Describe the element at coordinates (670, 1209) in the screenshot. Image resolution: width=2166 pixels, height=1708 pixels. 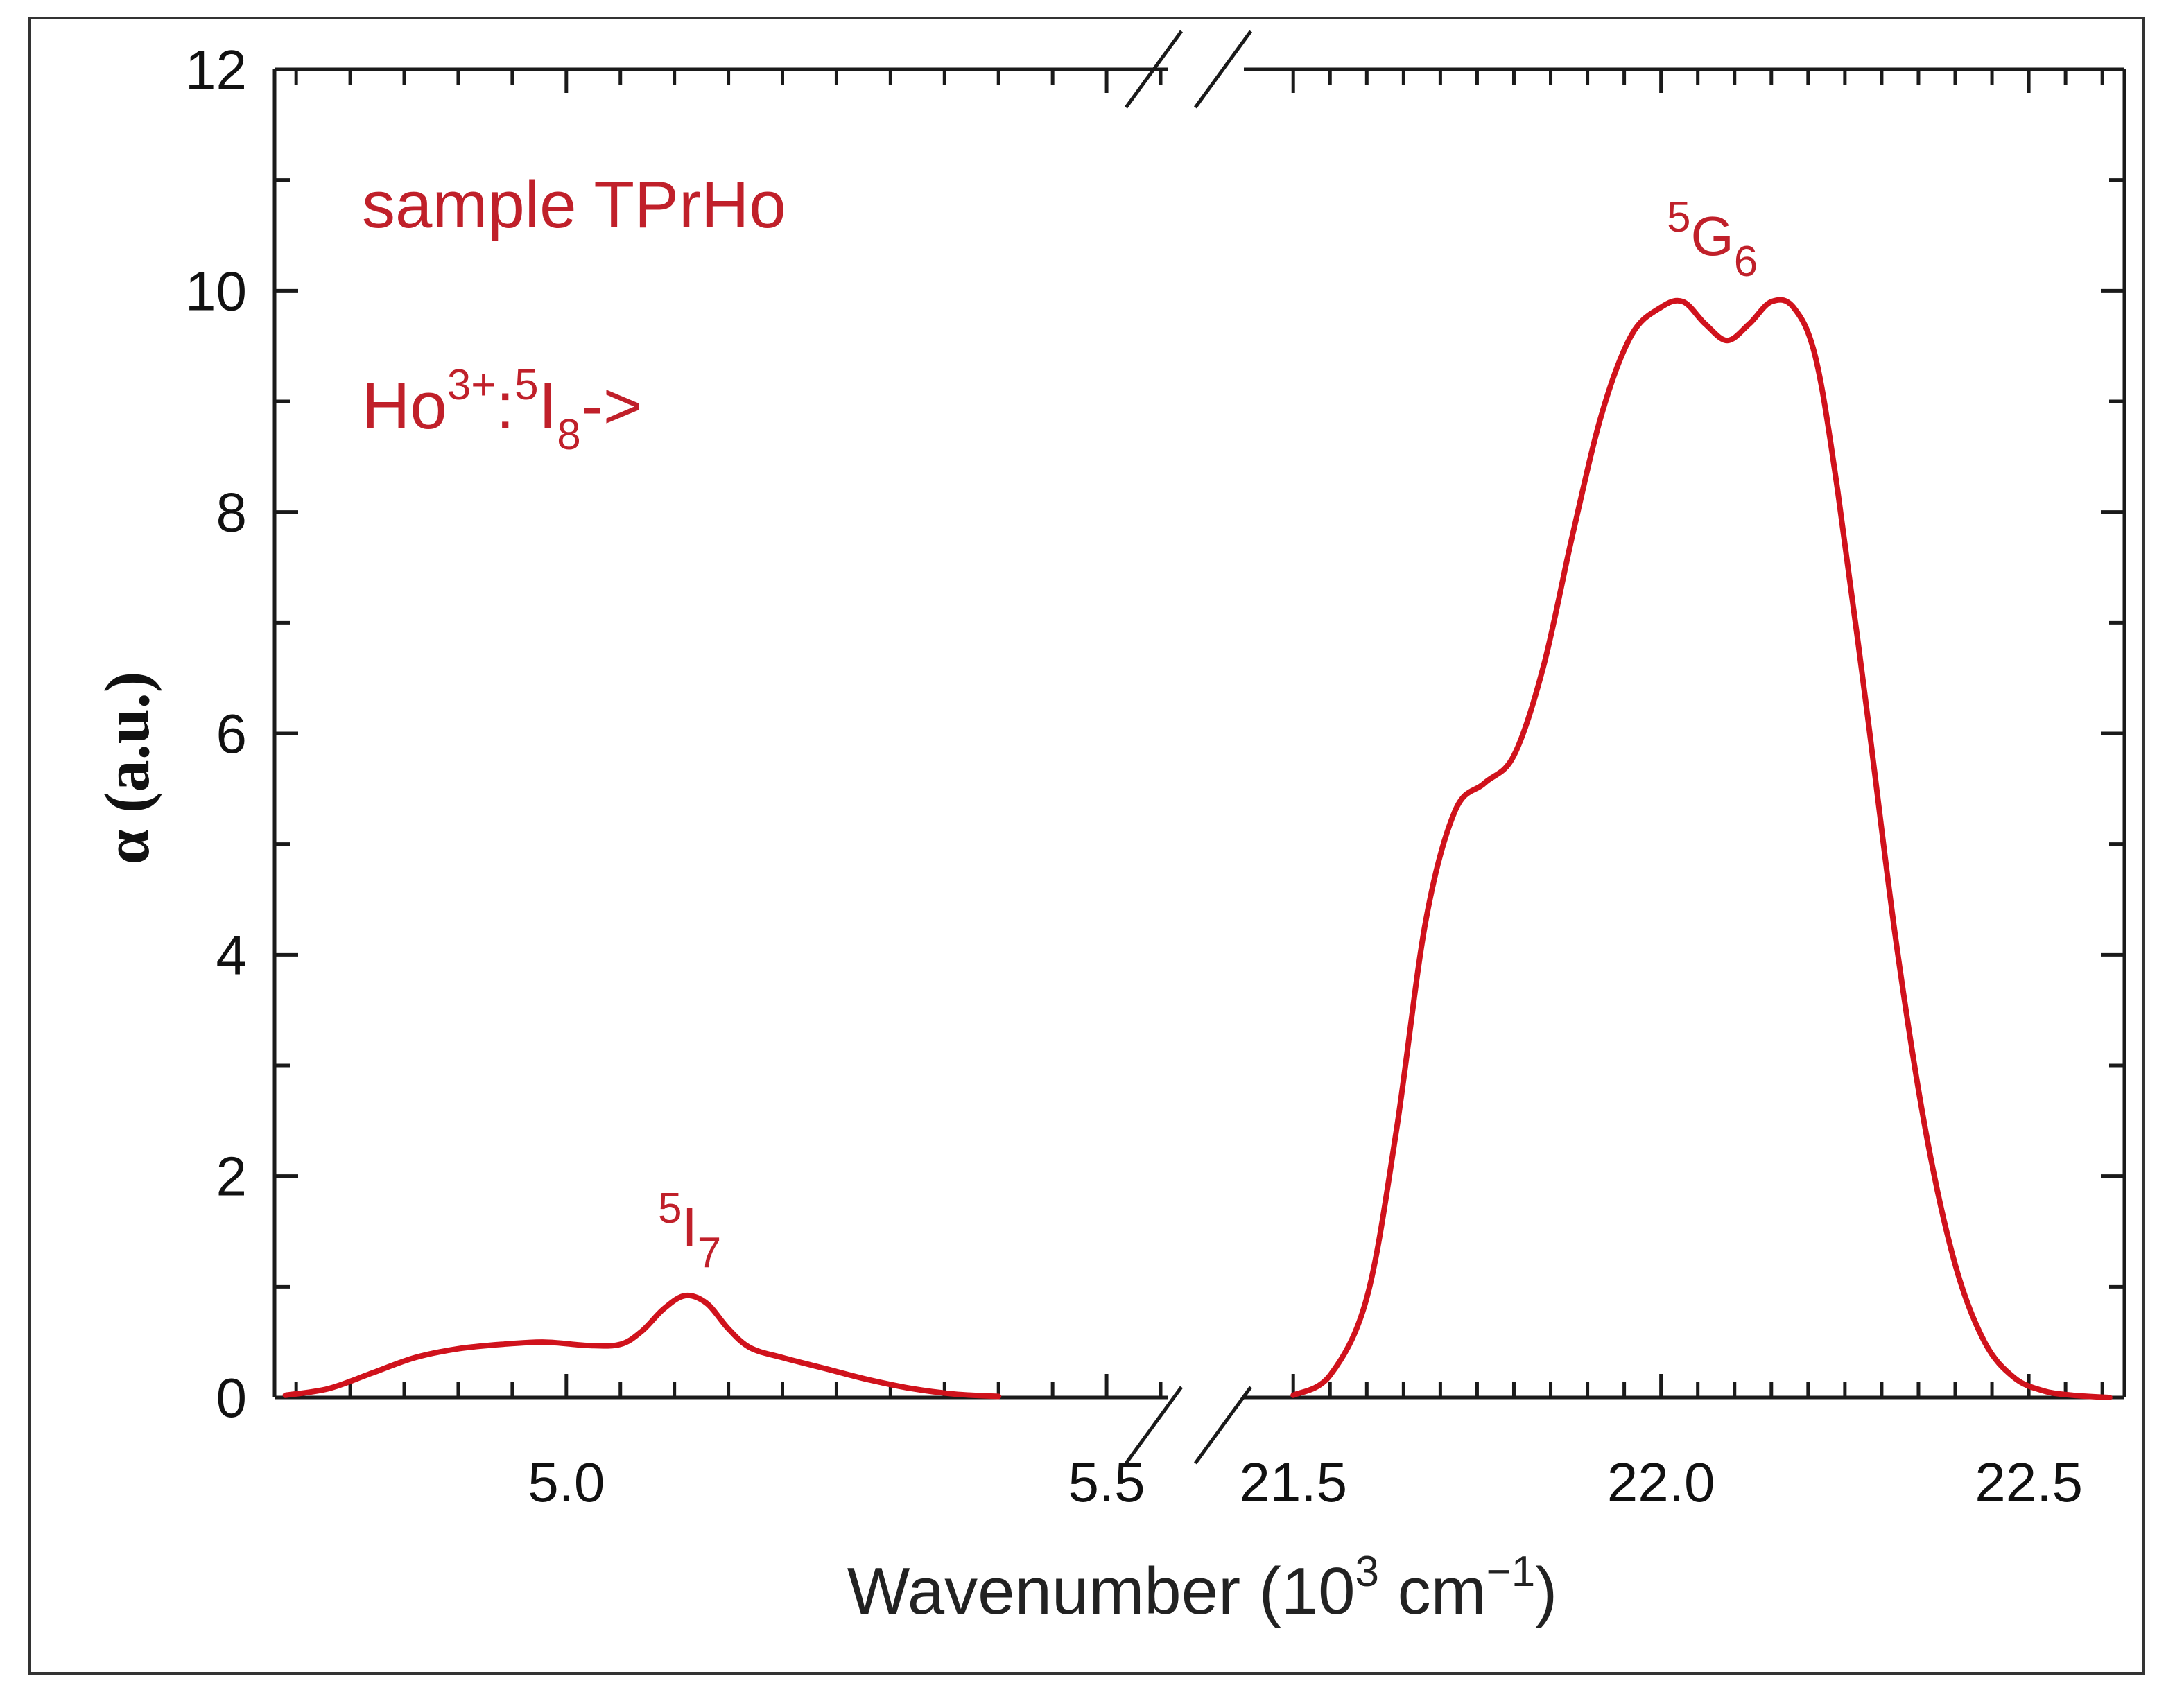
I see `peak-5I7-sup: 5` at that location.